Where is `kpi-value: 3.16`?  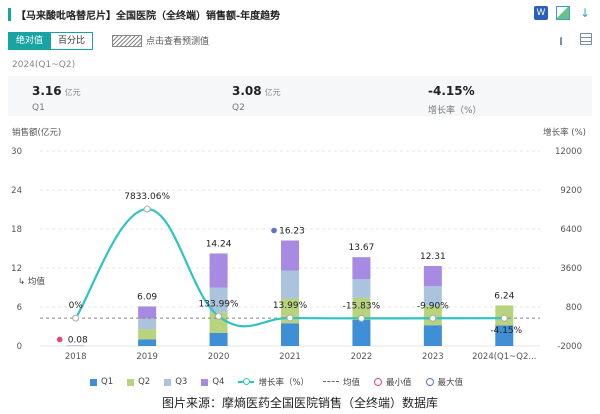 kpi-value: 3.16 is located at coordinates (47, 91).